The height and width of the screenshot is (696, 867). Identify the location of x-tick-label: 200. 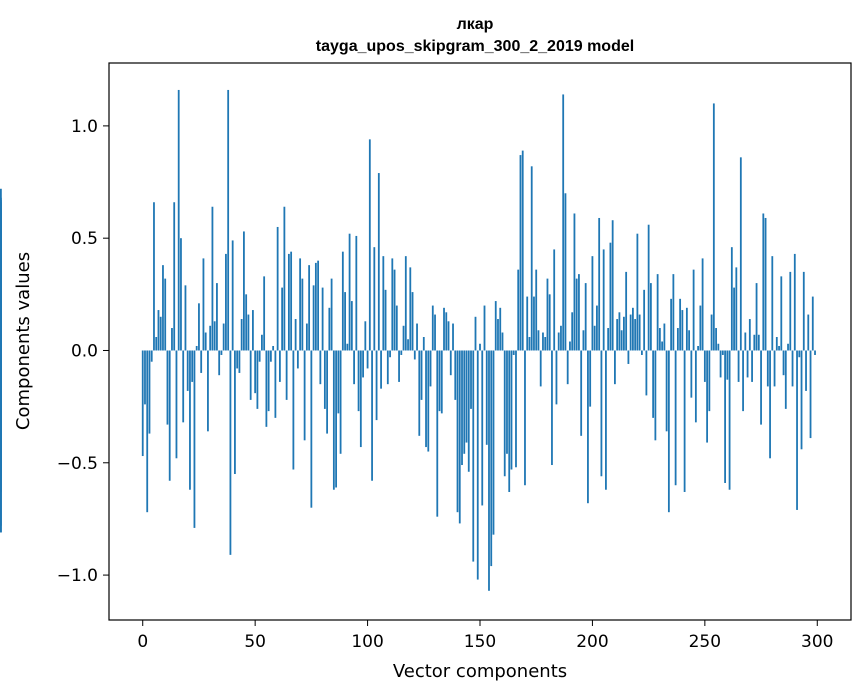
(592, 642).